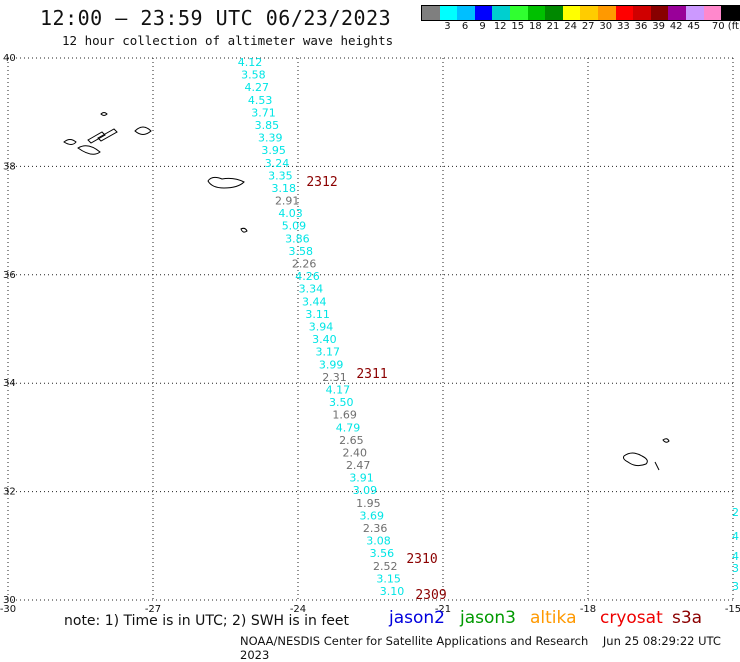 This screenshot has width=740, height=662. I want to click on time-label: 2310, so click(421, 559).